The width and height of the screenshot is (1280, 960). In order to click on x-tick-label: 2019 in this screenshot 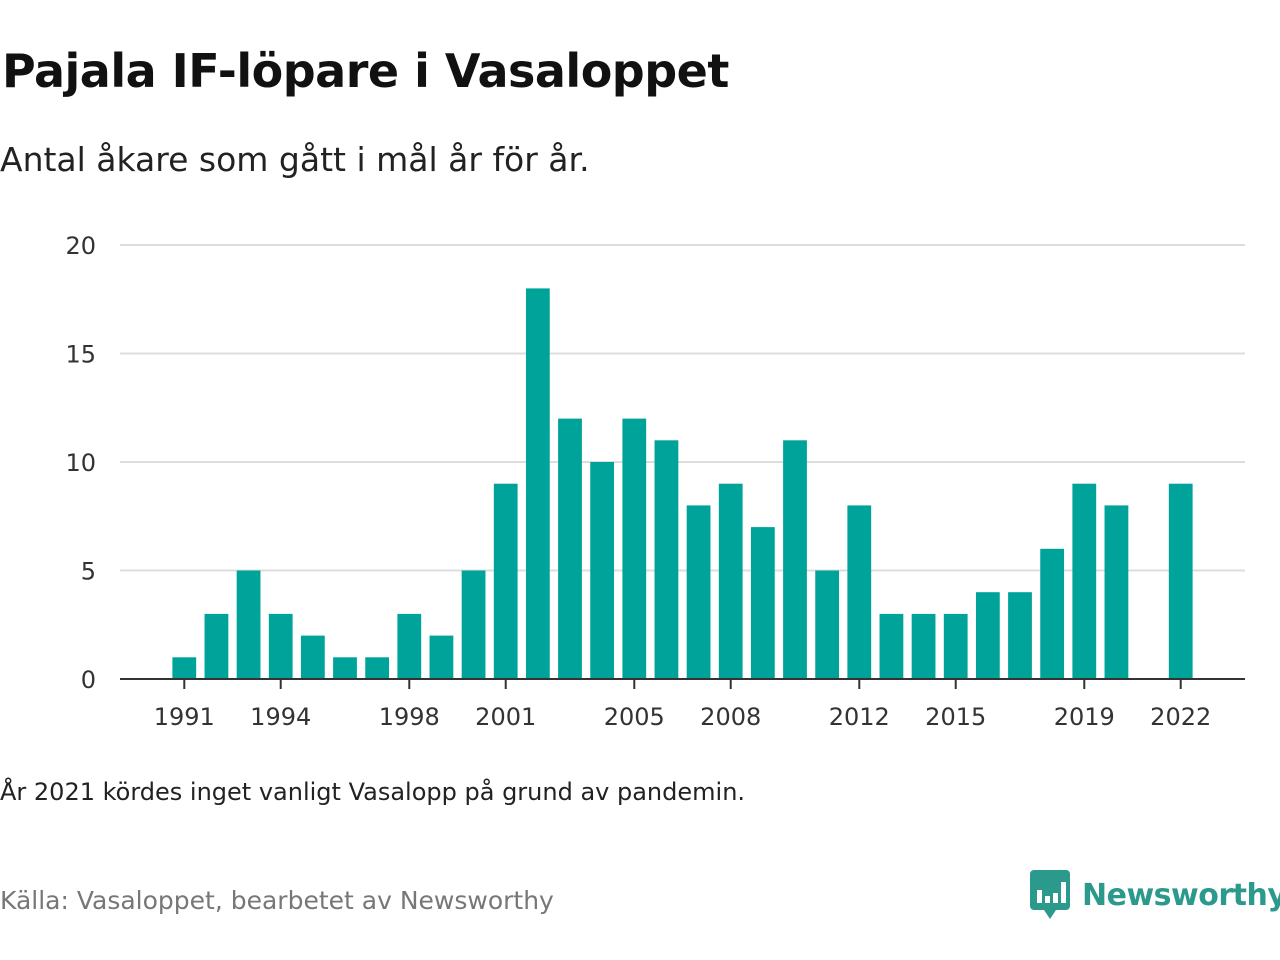, I will do `click(1084, 717)`.